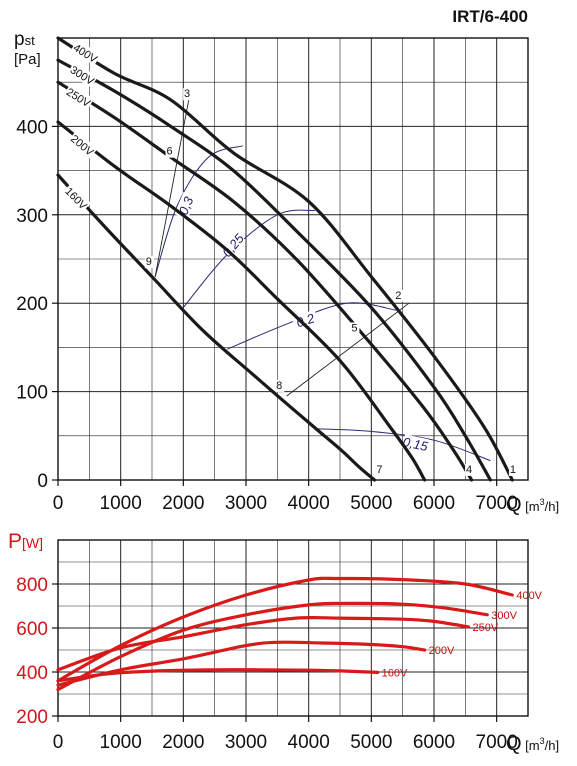  Describe the element at coordinates (27, 59) in the screenshot. I see `y-axis-unit: [Pa]` at that location.